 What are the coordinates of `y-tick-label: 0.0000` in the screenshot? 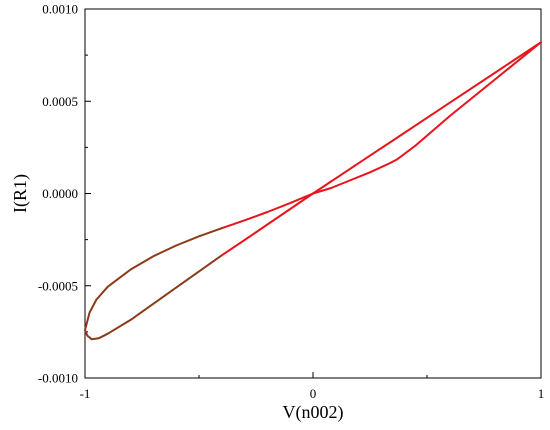 It's located at (60, 193).